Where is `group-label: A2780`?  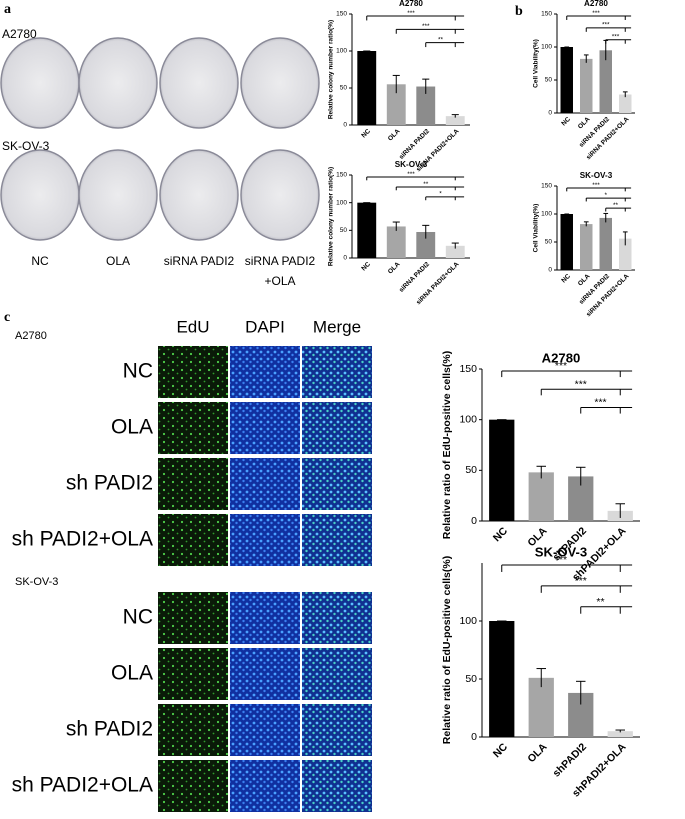
group-label: A2780 is located at coordinates (31, 336).